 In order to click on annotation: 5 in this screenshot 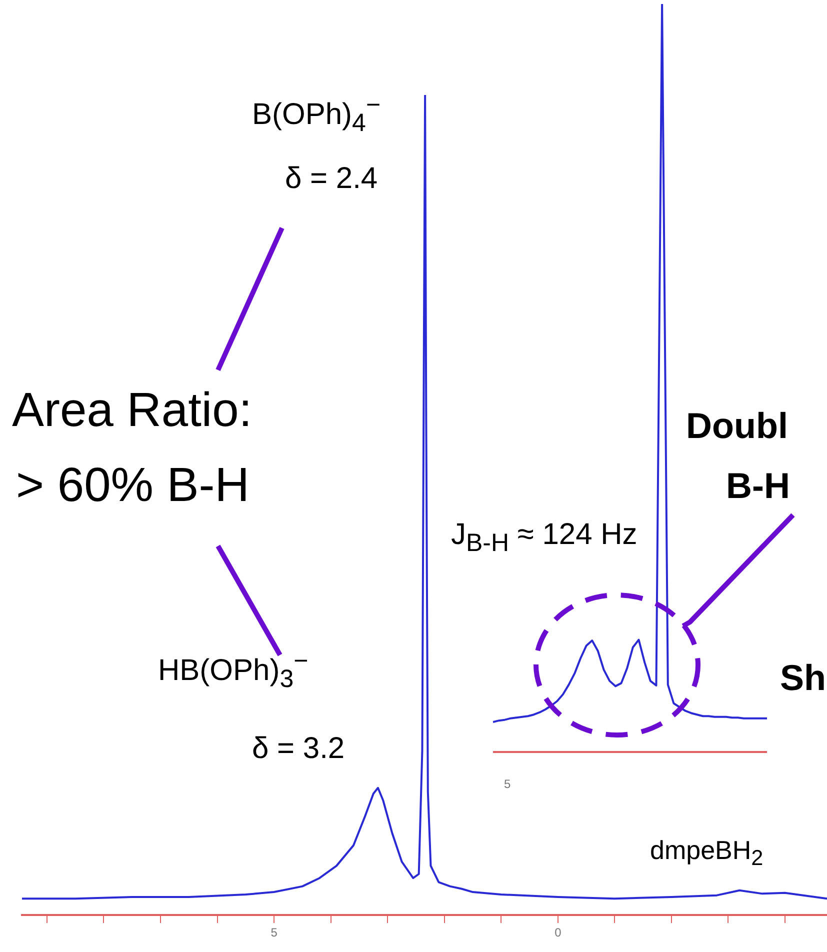, I will do `click(507, 784)`.